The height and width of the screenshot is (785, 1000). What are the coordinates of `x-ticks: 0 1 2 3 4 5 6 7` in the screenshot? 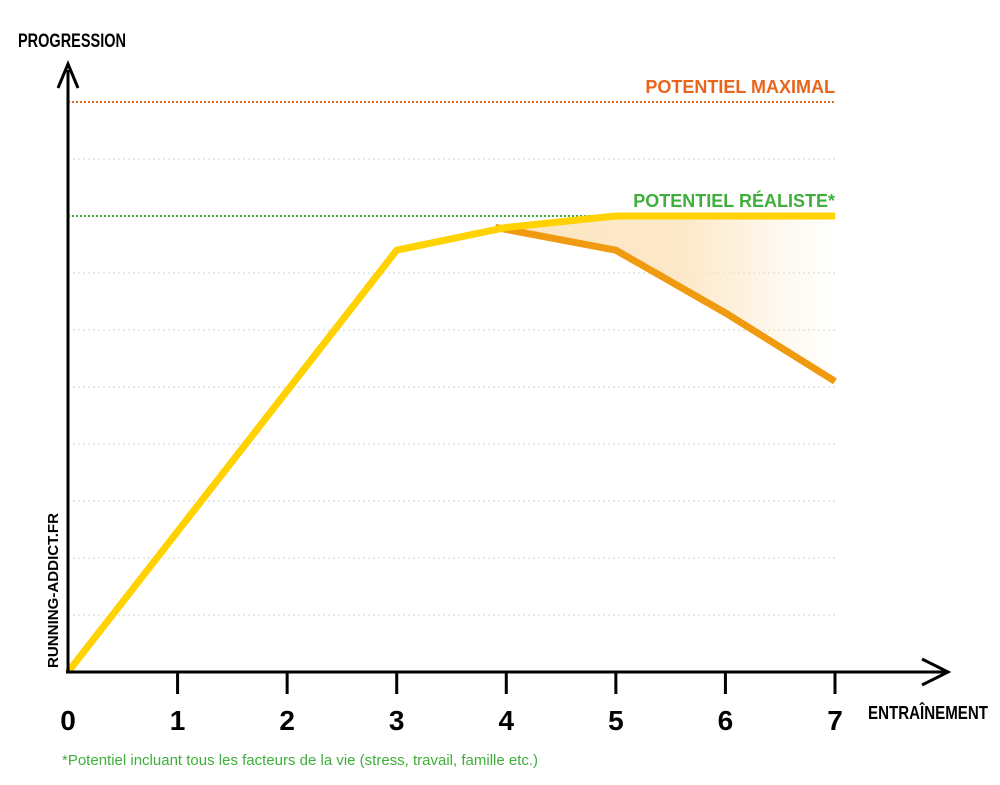 It's located at (451, 704).